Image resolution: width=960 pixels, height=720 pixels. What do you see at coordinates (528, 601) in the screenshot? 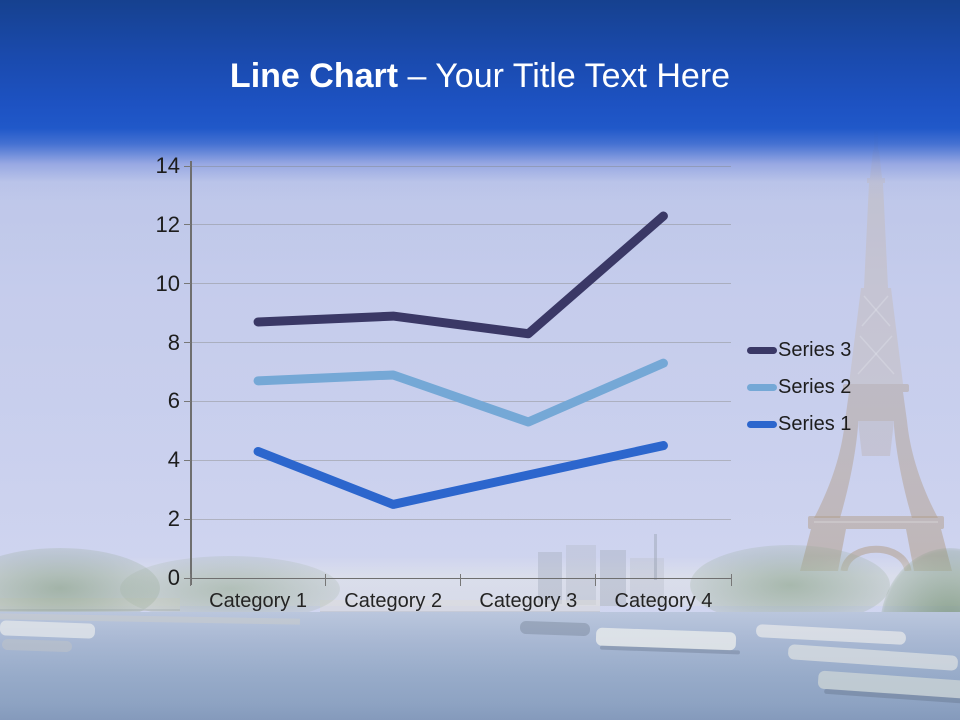
I see `x-category-label: Category 3` at bounding box center [528, 601].